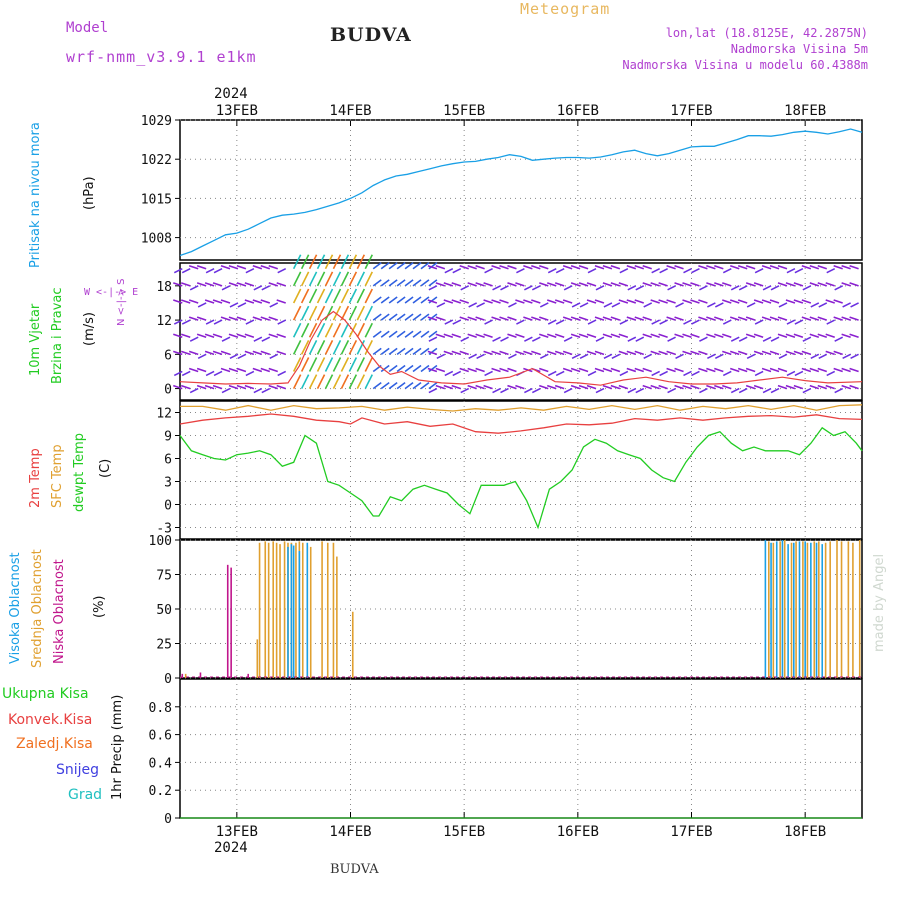 The width and height of the screenshot is (900, 900). Describe the element at coordinates (350, 111) in the screenshot. I see `top-tick-label: 14FEB` at that location.